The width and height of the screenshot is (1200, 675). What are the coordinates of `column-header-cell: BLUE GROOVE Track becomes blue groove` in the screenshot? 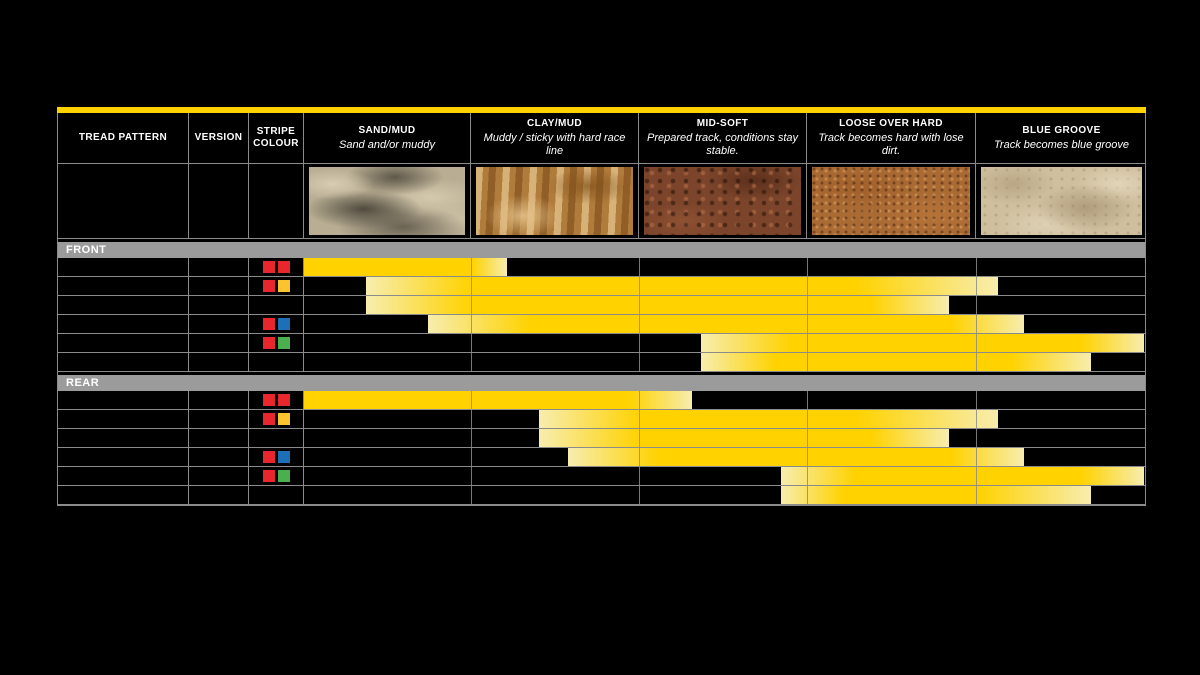 It's located at (1061, 138).